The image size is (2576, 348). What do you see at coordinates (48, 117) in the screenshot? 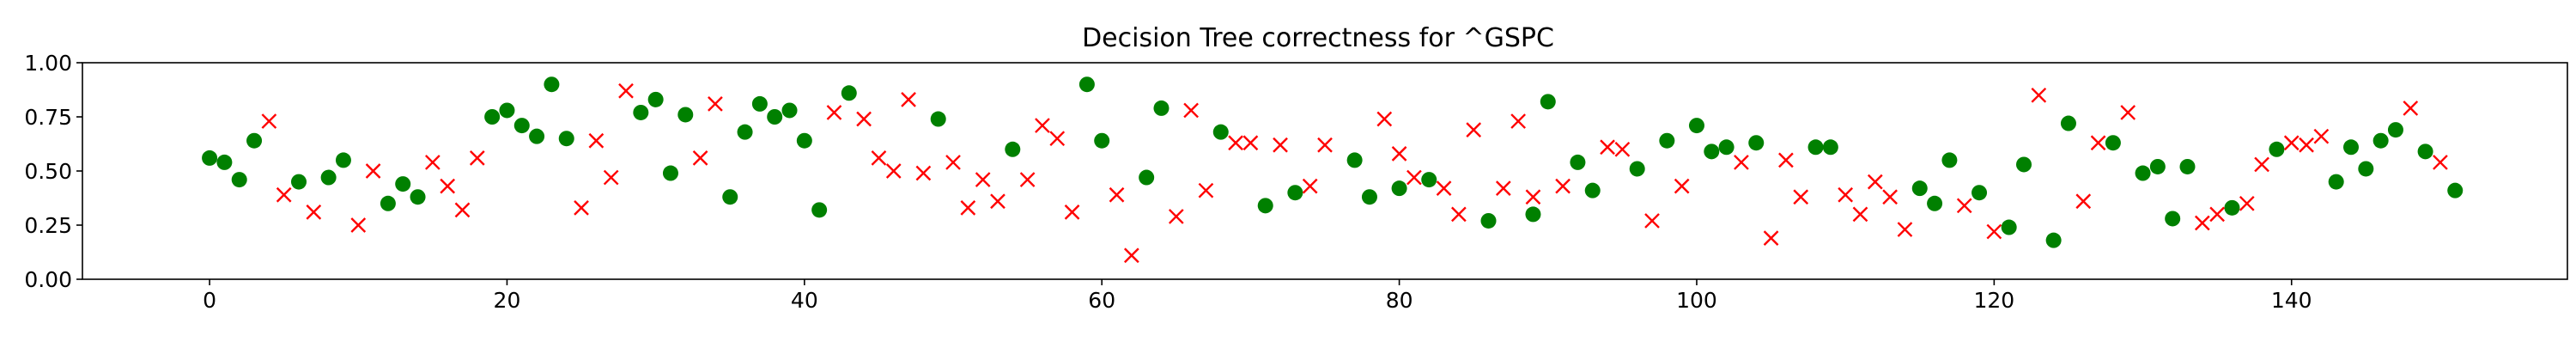
I see `y-tick-label: 0.75` at bounding box center [48, 117].